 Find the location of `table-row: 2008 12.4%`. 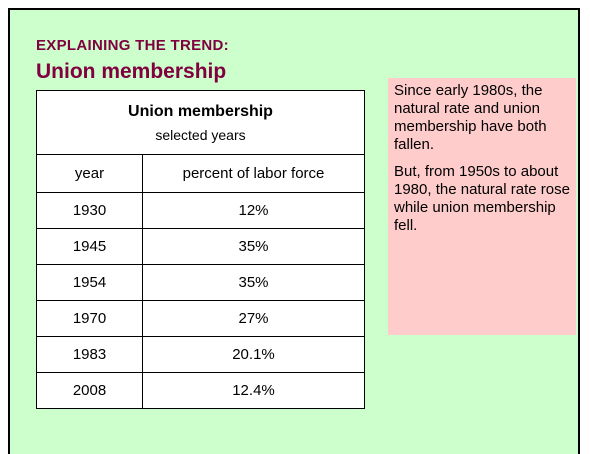

table-row: 2008 12.4% is located at coordinates (200, 390).